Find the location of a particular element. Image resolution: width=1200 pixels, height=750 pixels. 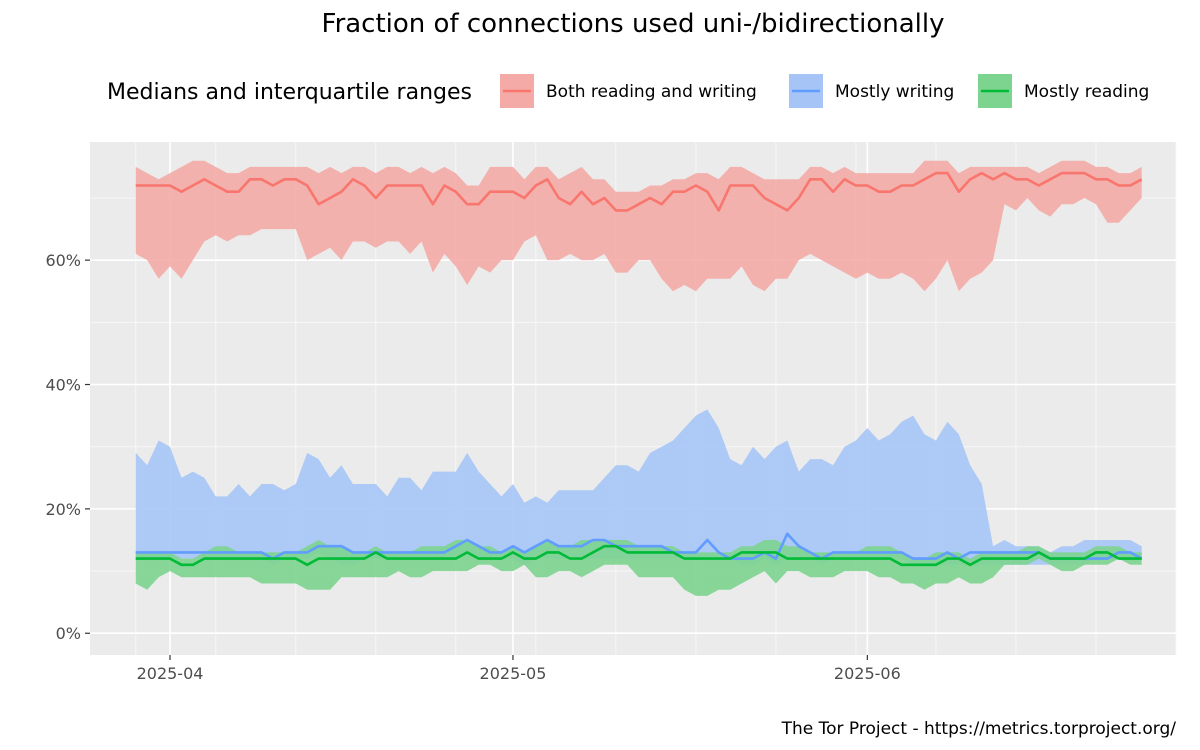

y-tick-label: 40% is located at coordinates (63, 385).